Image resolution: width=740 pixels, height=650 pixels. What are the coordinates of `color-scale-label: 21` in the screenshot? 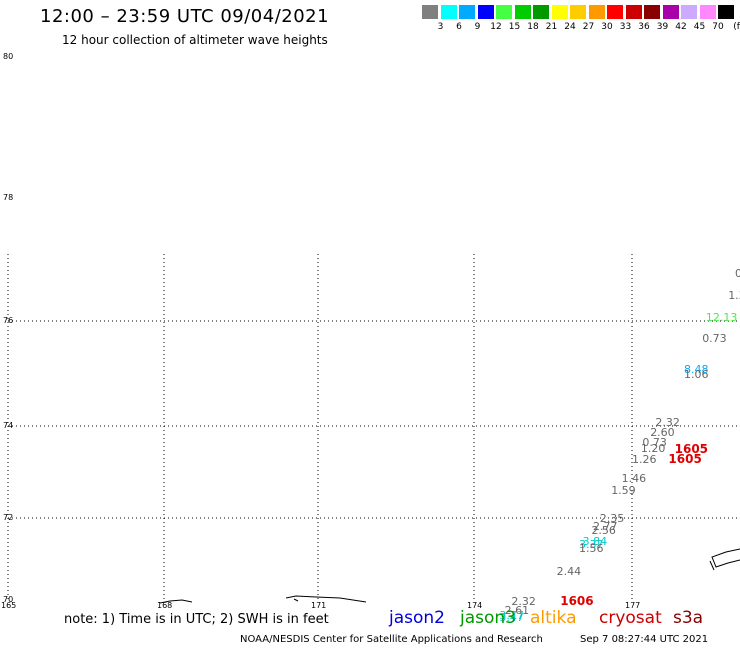 It's located at (551, 27).